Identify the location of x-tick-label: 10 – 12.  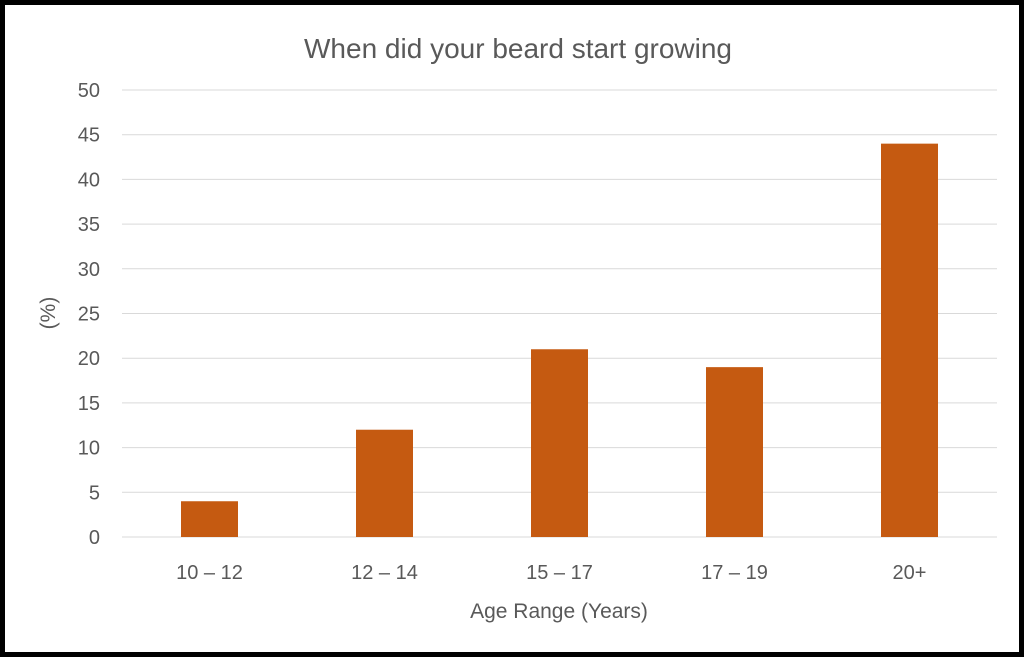
(209, 573).